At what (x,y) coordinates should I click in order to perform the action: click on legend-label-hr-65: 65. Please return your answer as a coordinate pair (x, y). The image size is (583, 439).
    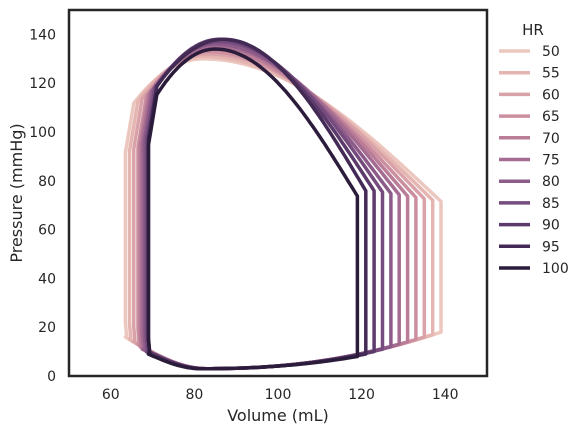
    Looking at the image, I should click on (551, 117).